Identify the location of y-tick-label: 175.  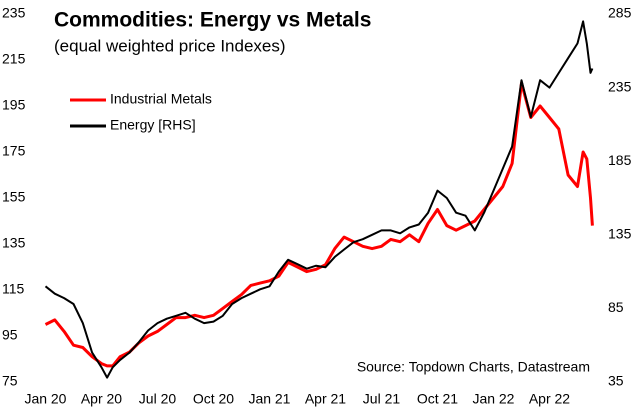
(14, 151).